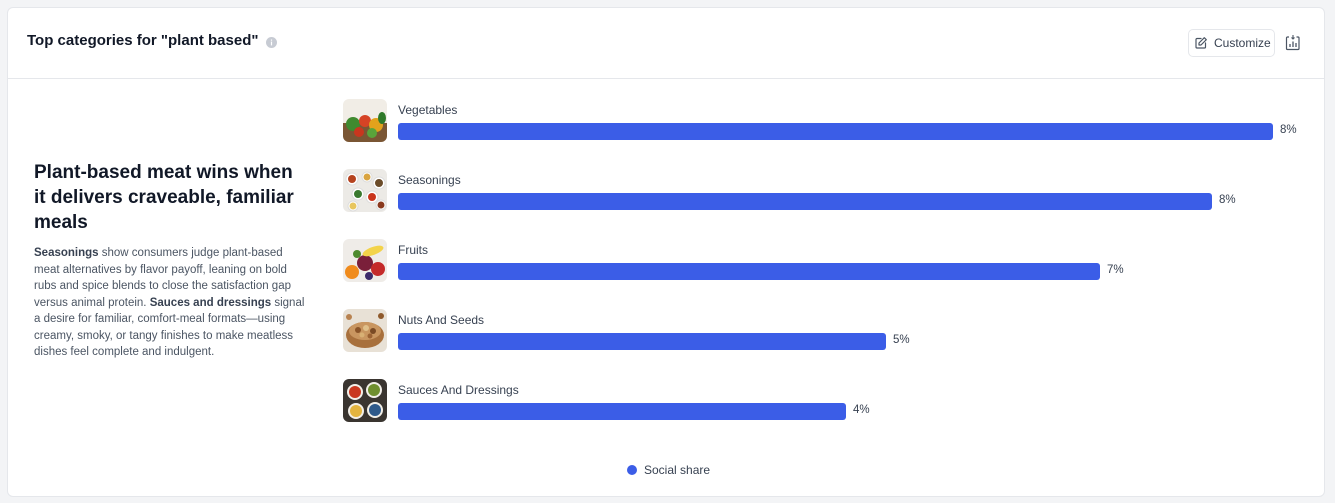 The width and height of the screenshot is (1335, 503). I want to click on category-row-fruits: Fruits 7%, so click(828, 261).